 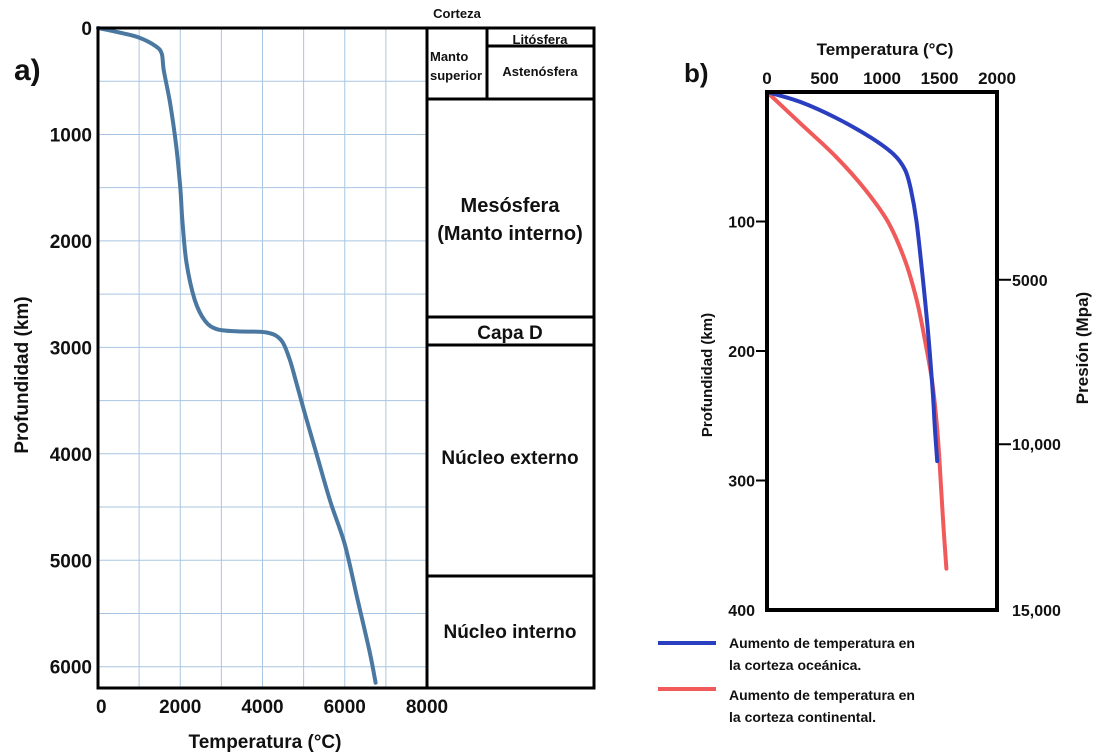 I want to click on top-x-tick-label: 2000, so click(x=997, y=78).